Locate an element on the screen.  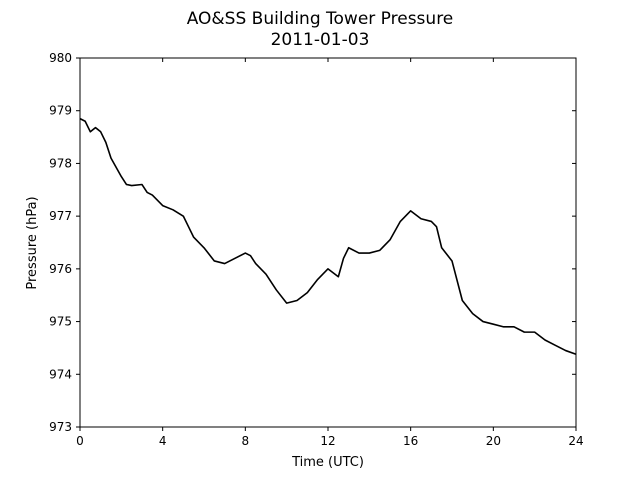
y-tick-label: 974 is located at coordinates (60, 374).